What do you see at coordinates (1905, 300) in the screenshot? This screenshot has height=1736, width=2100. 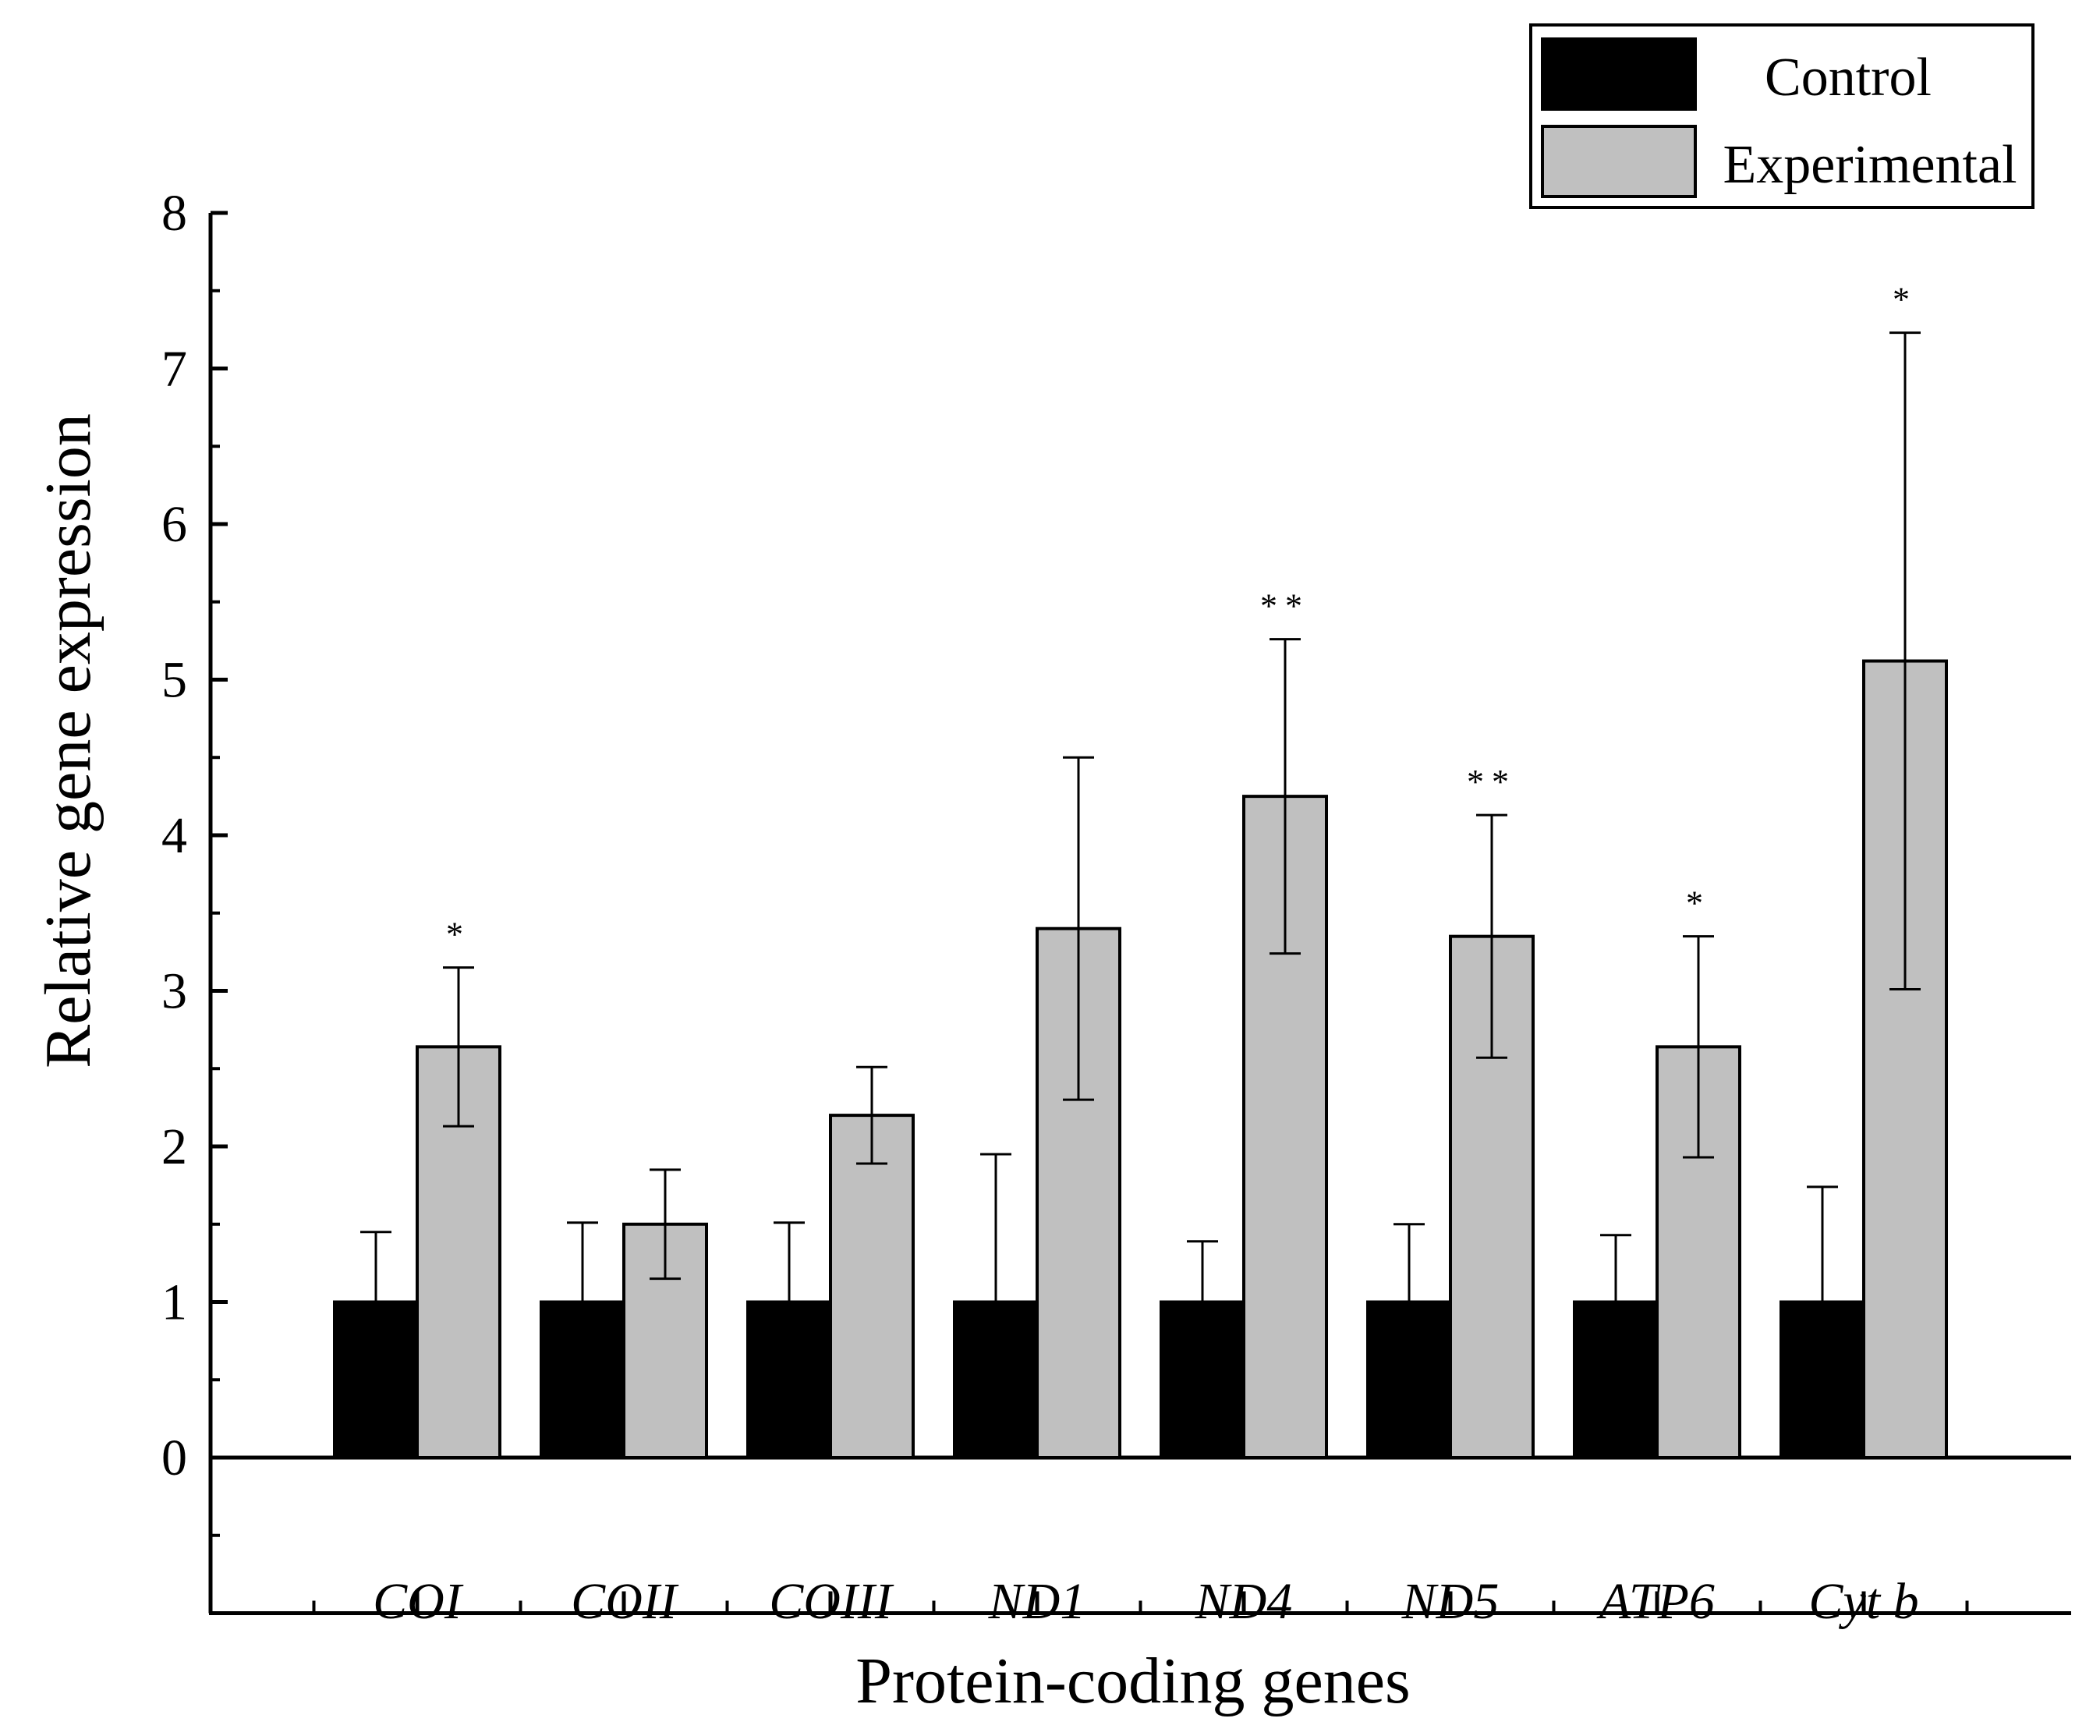 I see `significance-marker-cyt-b: *` at bounding box center [1905, 300].